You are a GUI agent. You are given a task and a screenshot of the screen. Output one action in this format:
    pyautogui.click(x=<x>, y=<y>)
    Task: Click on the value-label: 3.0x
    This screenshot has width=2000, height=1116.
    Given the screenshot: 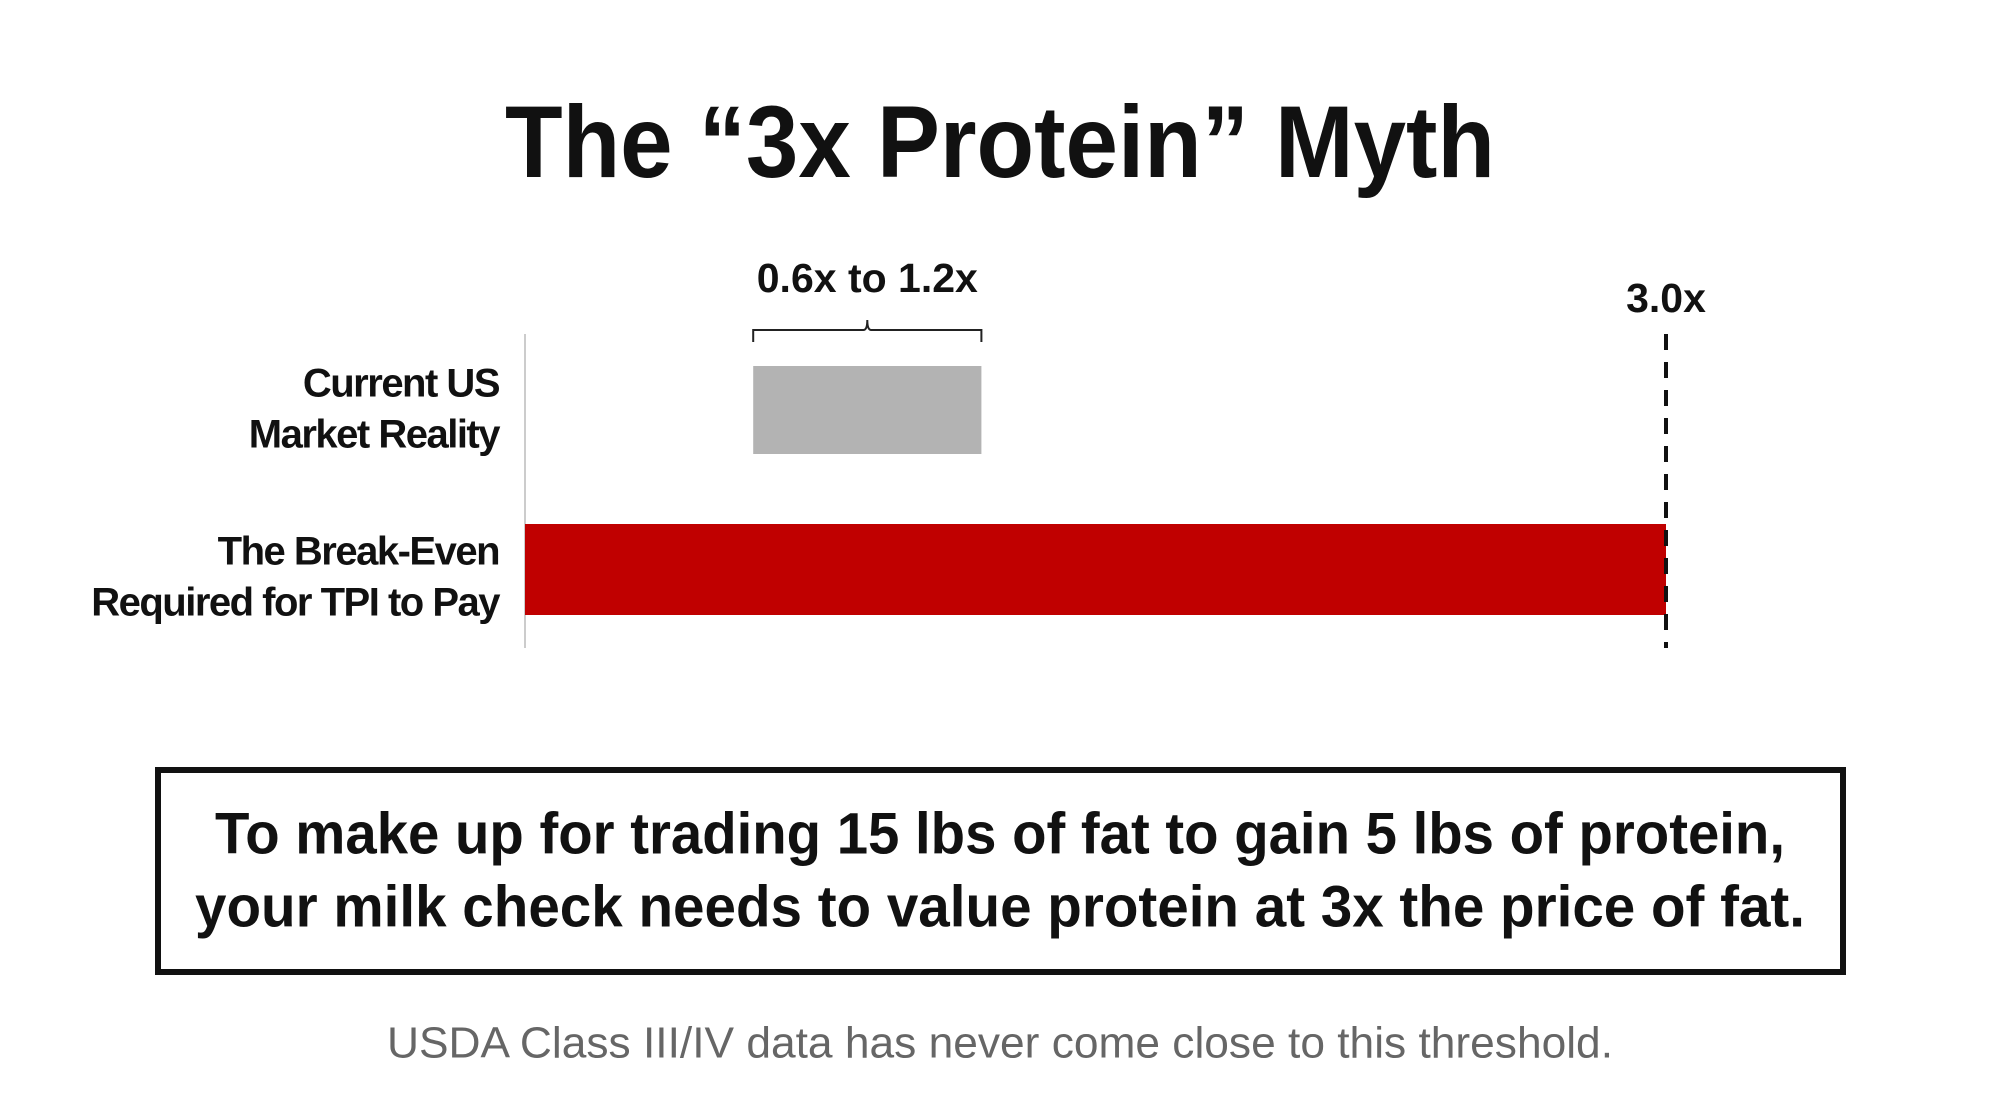 What is the action you would take?
    pyautogui.click(x=1666, y=298)
    